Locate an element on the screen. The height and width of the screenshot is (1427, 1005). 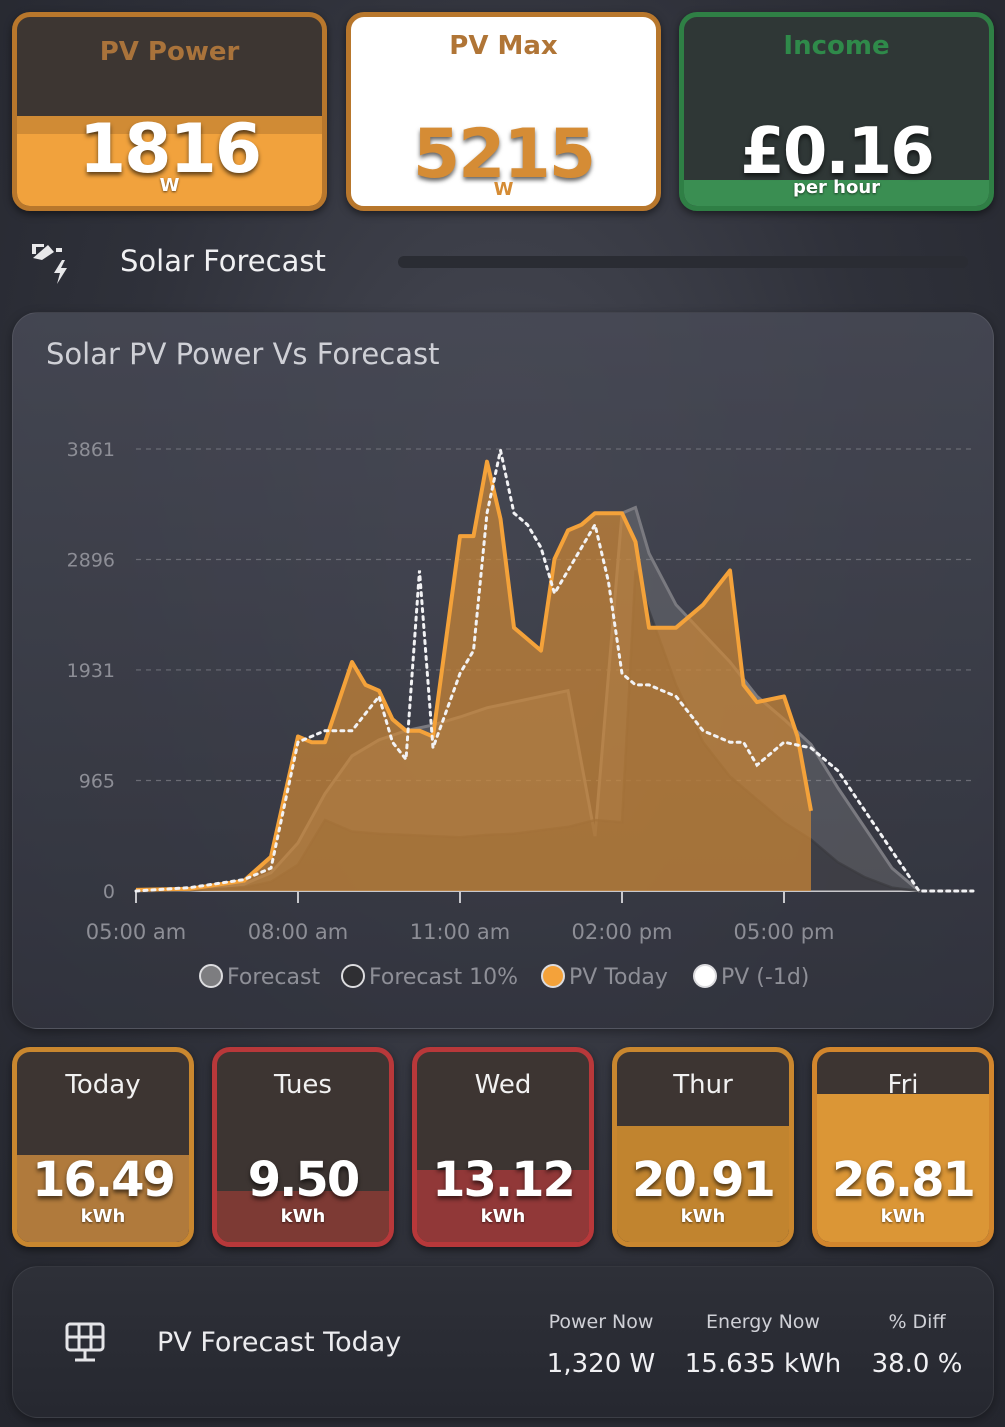
day-name: Thur is located at coordinates (703, 1085).